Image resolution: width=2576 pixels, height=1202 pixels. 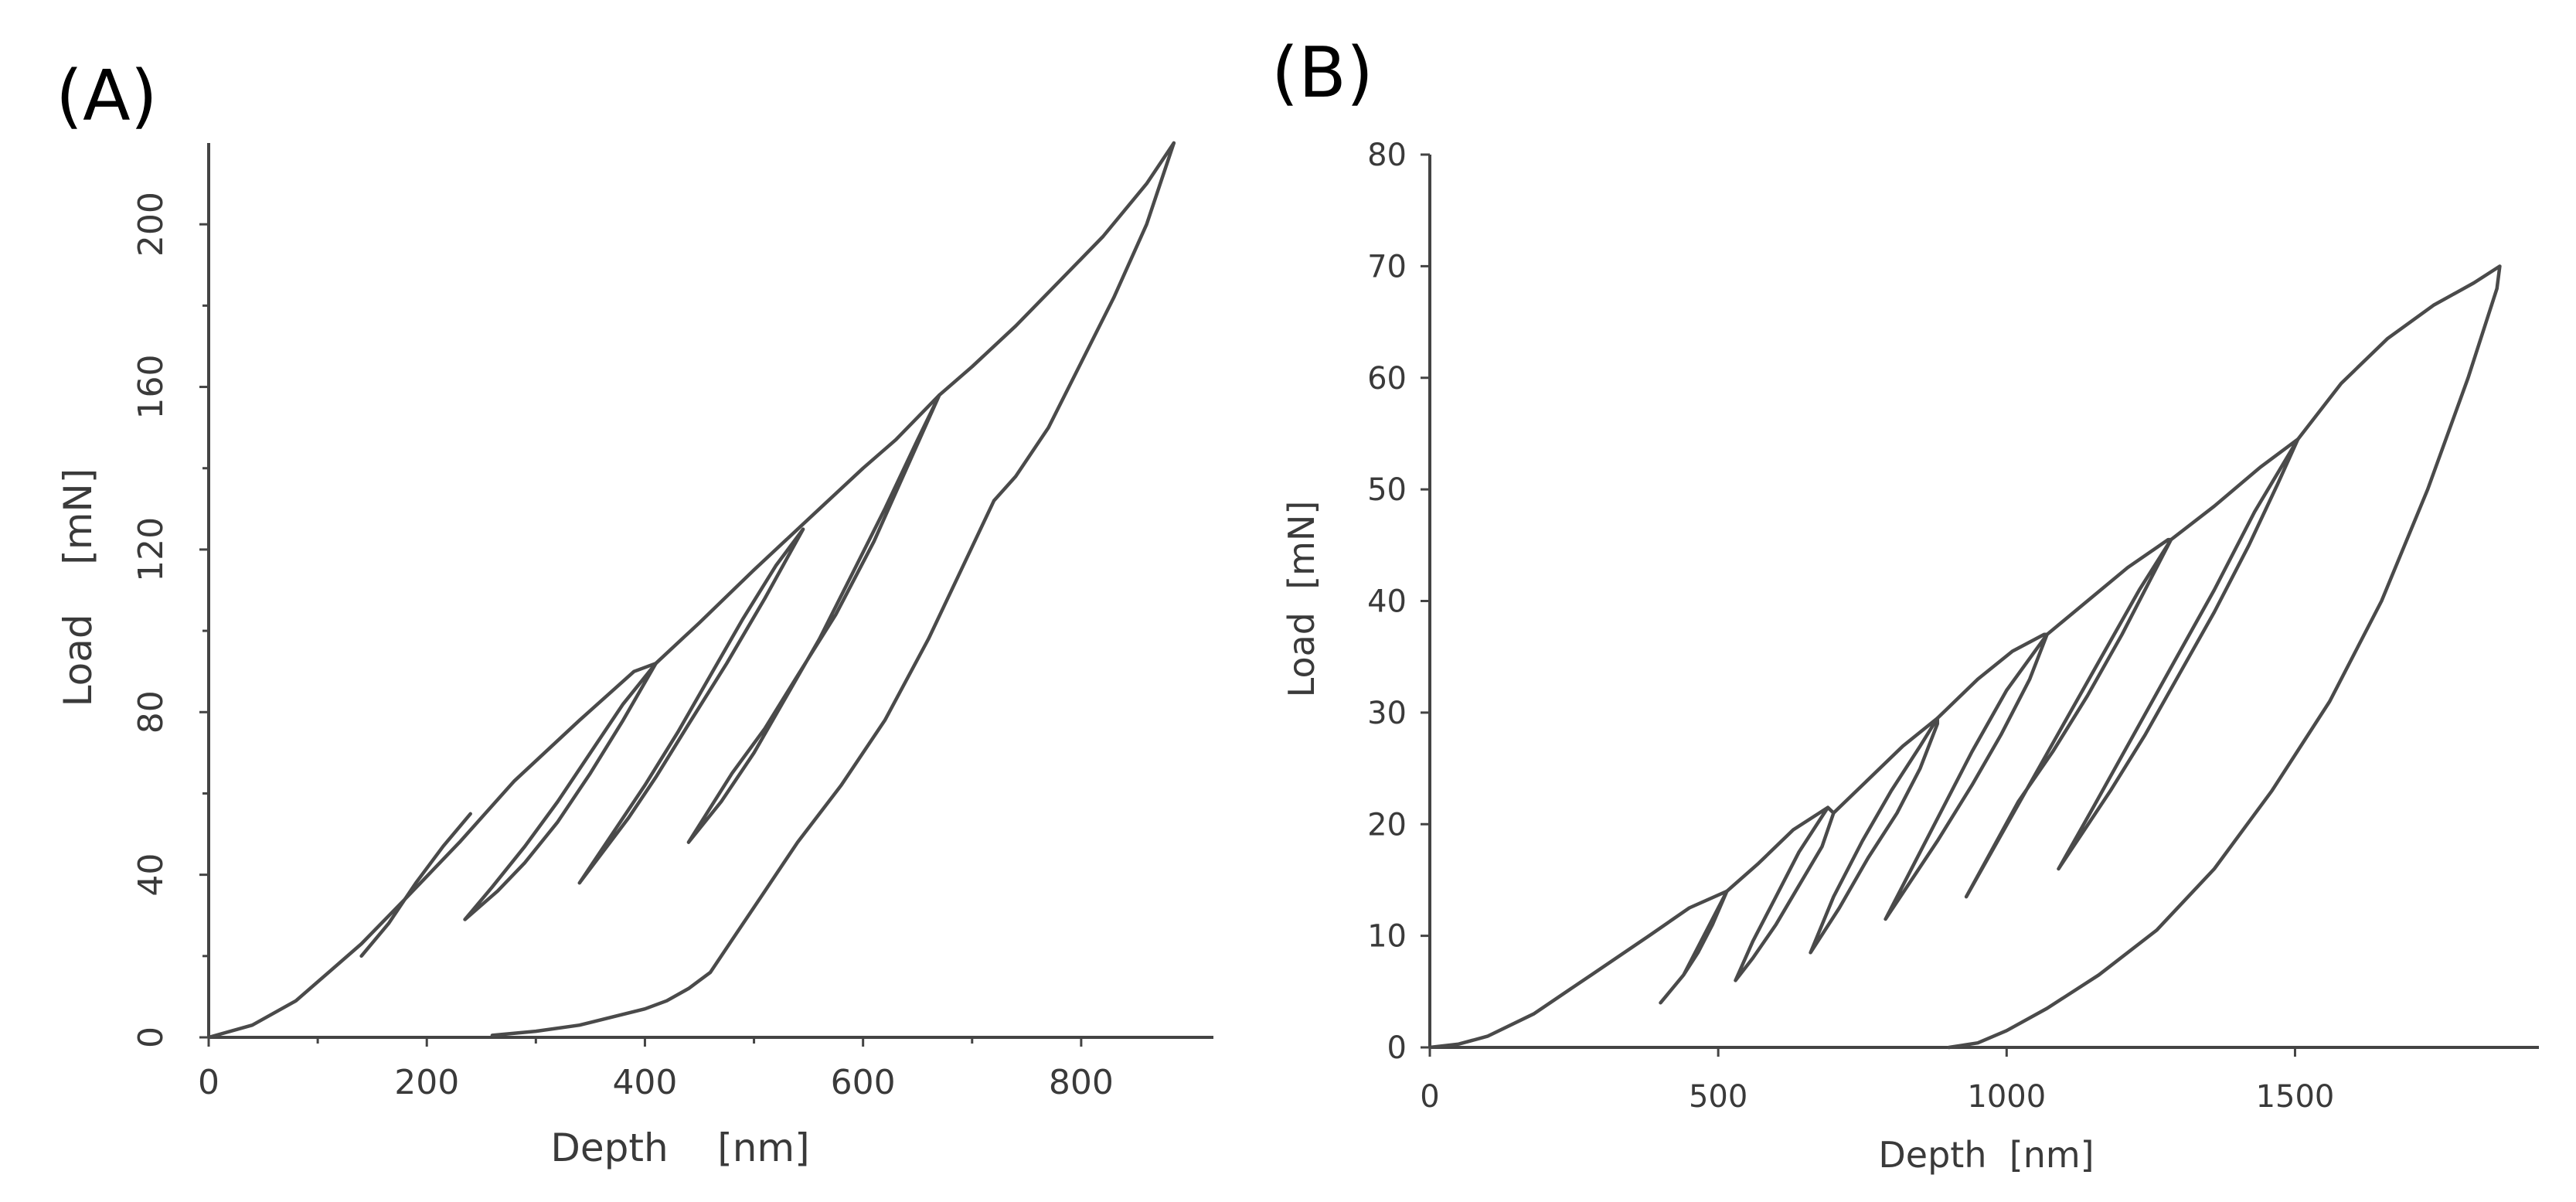 I want to click on panel-a-x-axis-title: Depth [nm], so click(x=679, y=1147).